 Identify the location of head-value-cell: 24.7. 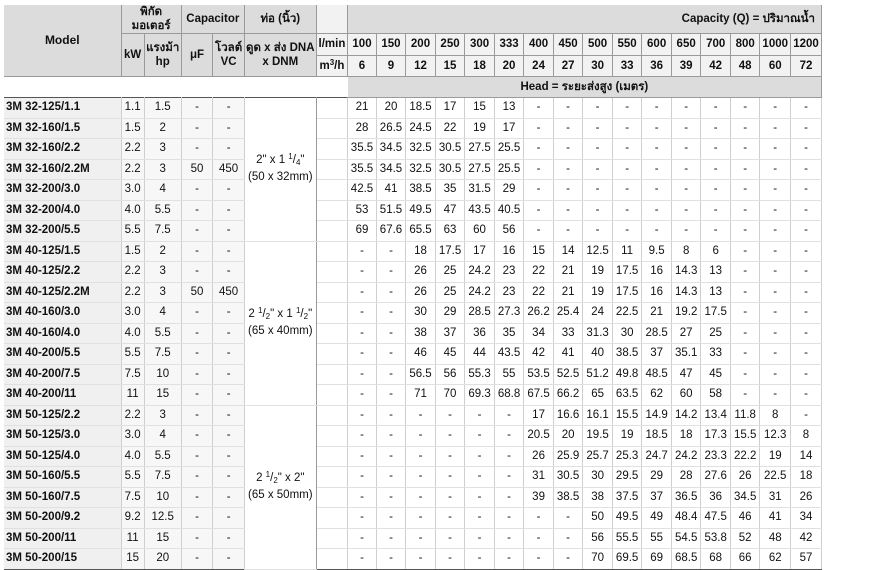
(656, 456).